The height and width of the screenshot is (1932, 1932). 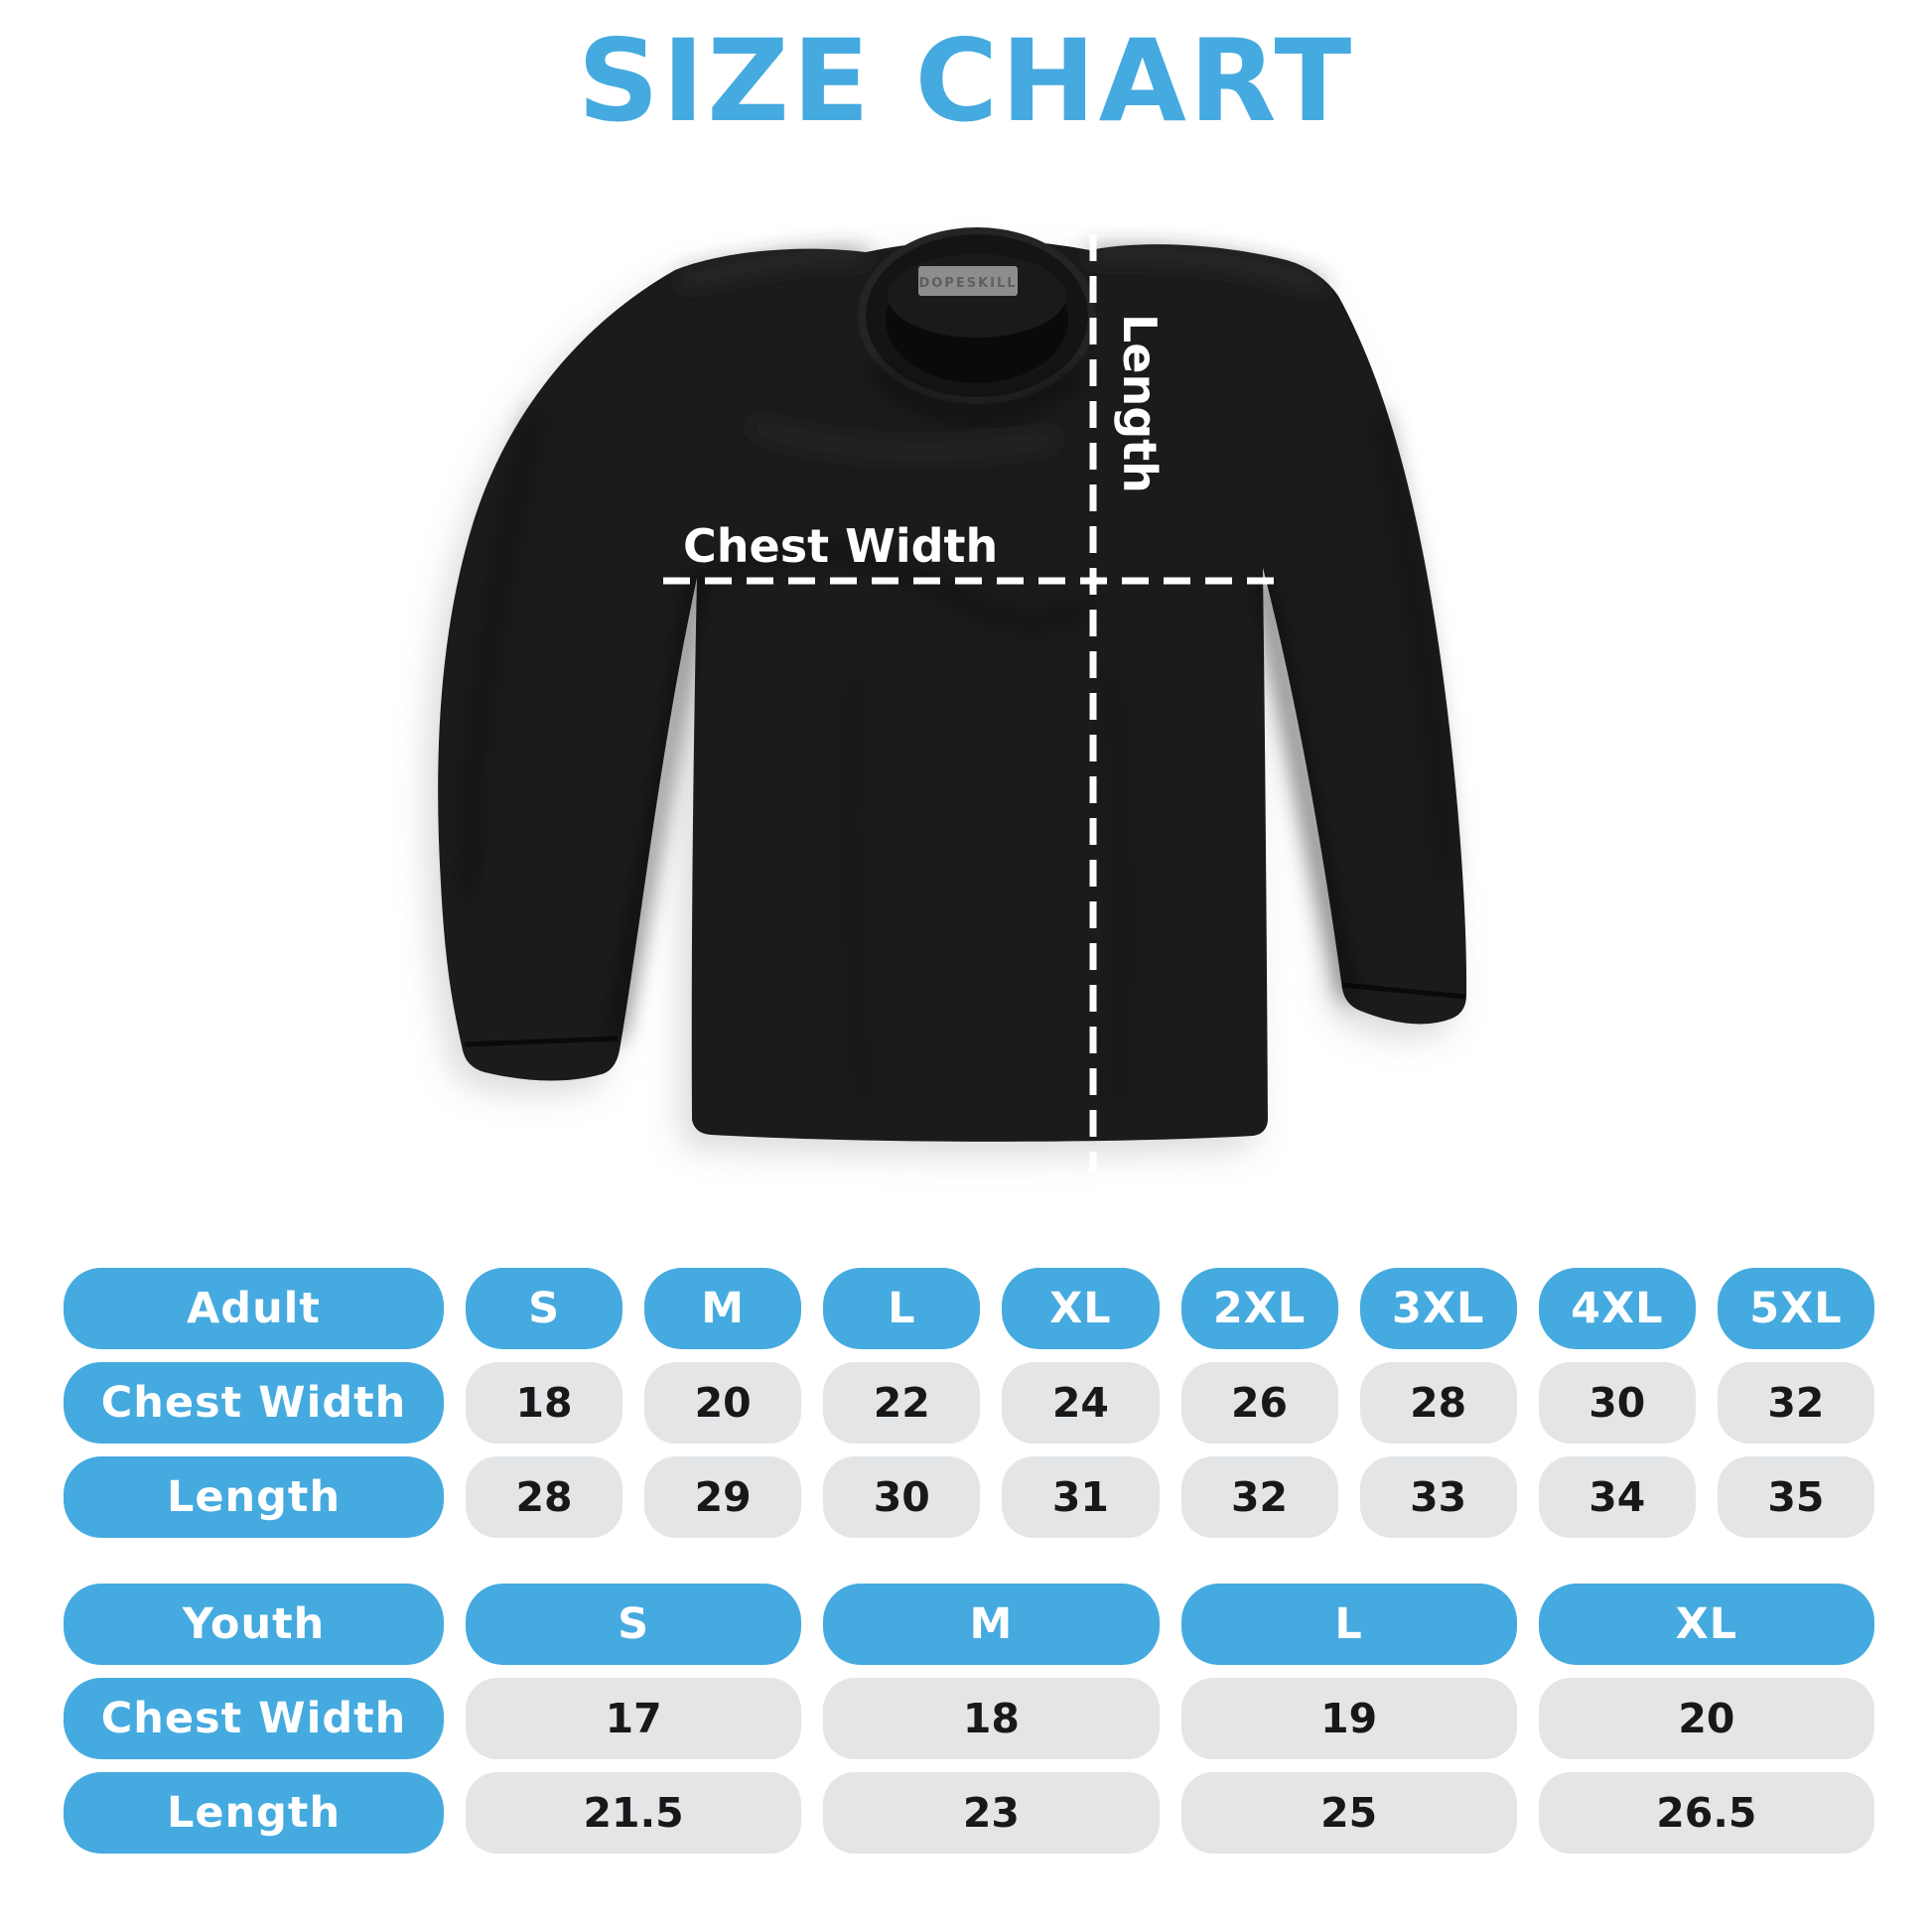 I want to click on adult-size-col-7-text: 5XL, so click(x=1796, y=1308).